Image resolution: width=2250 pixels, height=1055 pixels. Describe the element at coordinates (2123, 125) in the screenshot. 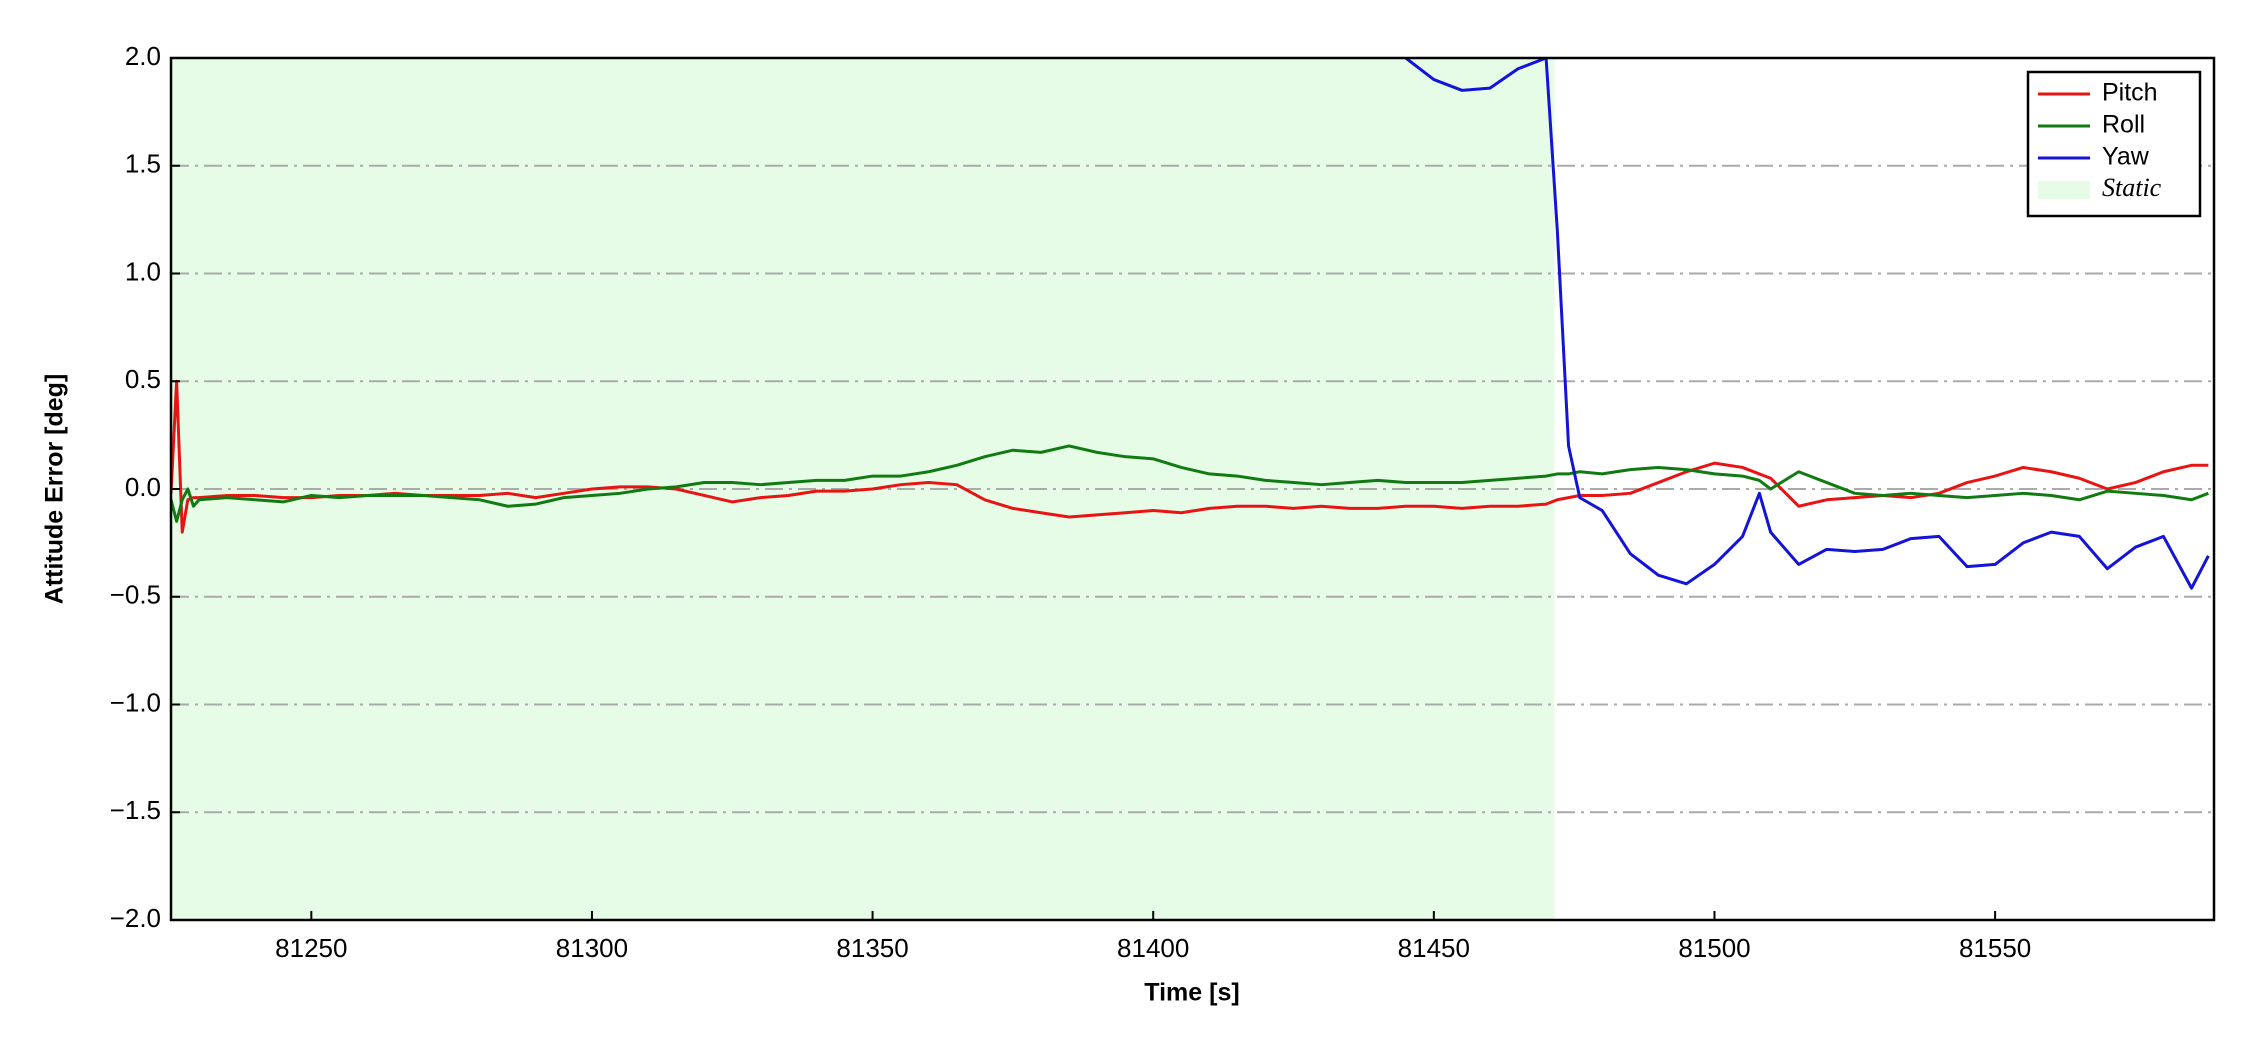

I see `legend-label: Roll` at that location.